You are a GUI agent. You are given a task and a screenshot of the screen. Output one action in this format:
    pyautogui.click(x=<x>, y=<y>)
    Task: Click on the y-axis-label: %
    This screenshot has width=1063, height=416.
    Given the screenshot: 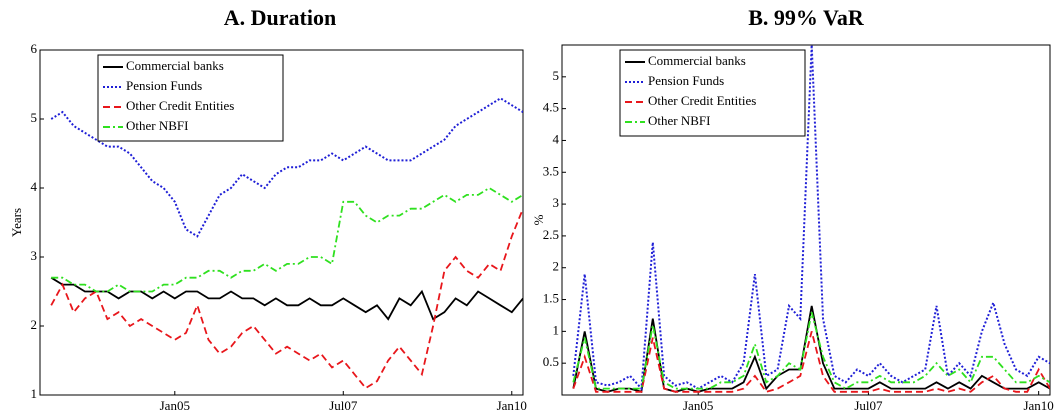 What is the action you would take?
    pyautogui.click(x=538, y=219)
    